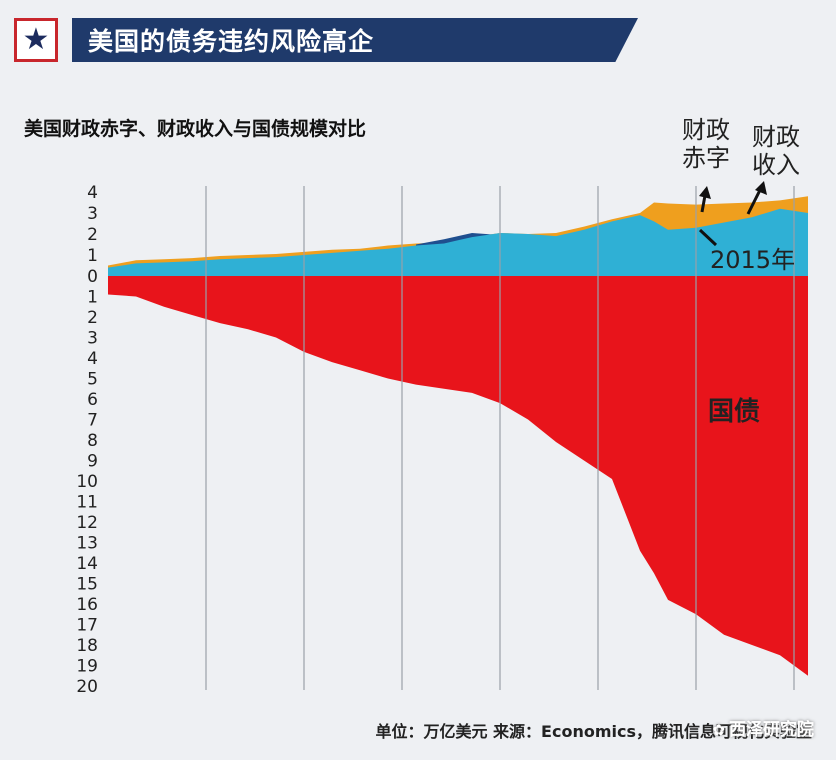 The width and height of the screenshot is (836, 760). Describe the element at coordinates (87, 626) in the screenshot. I see `y-tick-label: 17` at that location.